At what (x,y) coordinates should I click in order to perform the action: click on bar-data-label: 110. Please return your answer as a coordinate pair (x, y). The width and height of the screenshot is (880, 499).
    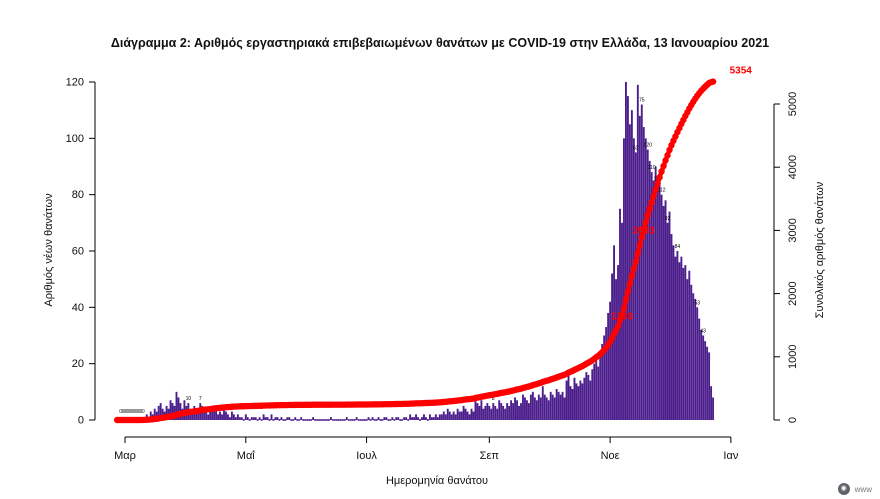
    Looking at the image, I should click on (652, 168).